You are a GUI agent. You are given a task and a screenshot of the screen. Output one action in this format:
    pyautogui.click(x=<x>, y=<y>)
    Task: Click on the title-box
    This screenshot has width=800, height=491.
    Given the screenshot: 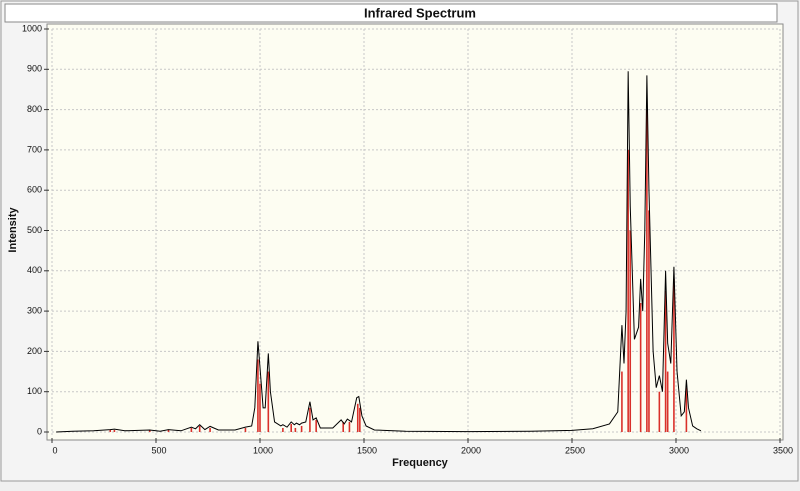 What is the action you would take?
    pyautogui.click(x=391, y=13)
    